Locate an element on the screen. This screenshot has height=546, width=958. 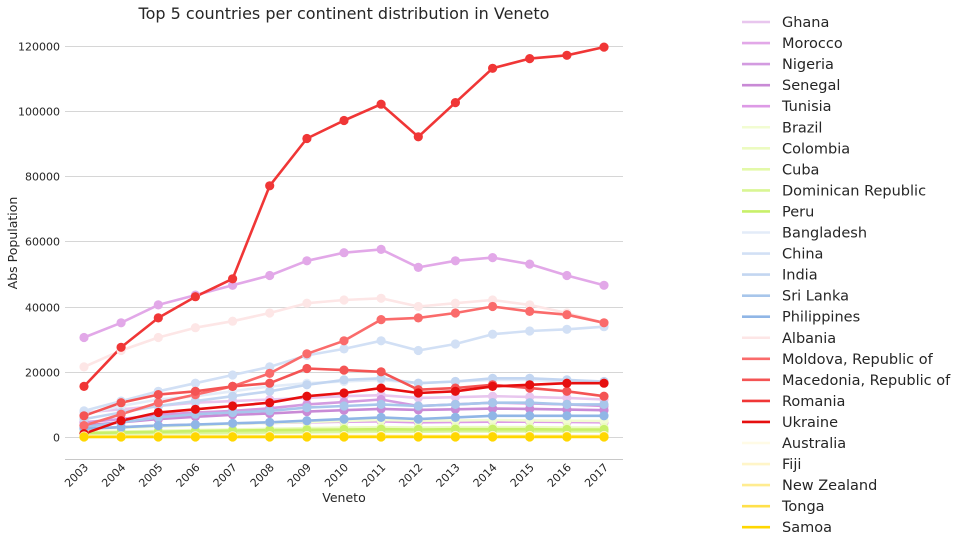
x-tick-label: 2007 is located at coordinates (225, 475).